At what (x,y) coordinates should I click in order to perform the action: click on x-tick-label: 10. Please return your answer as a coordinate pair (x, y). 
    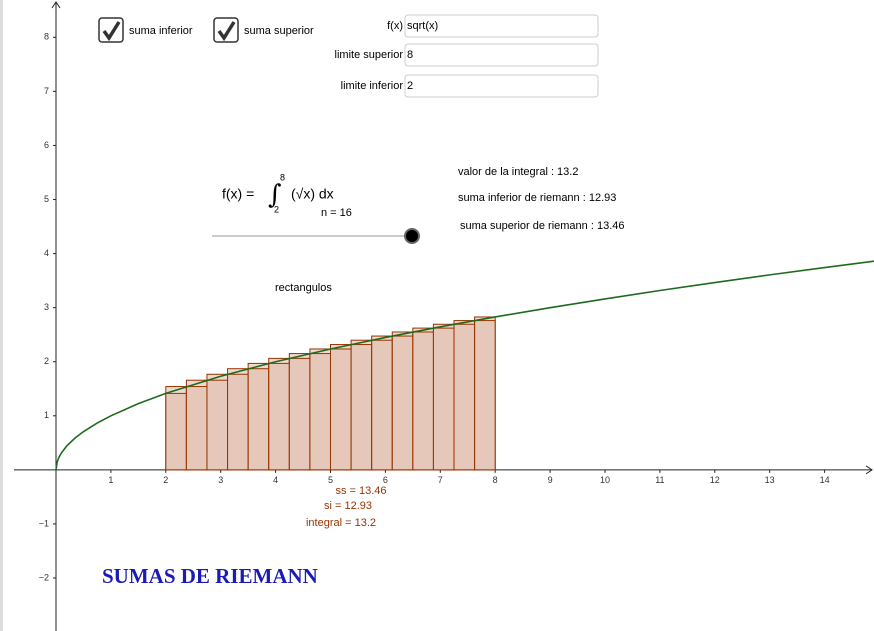
    Looking at the image, I should click on (605, 480).